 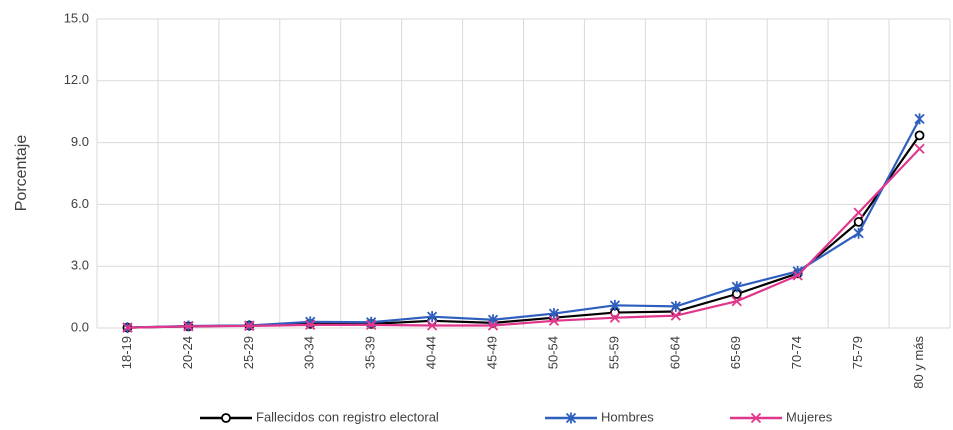 What do you see at coordinates (80, 326) in the screenshot?
I see `y-tick-label: 0.0` at bounding box center [80, 326].